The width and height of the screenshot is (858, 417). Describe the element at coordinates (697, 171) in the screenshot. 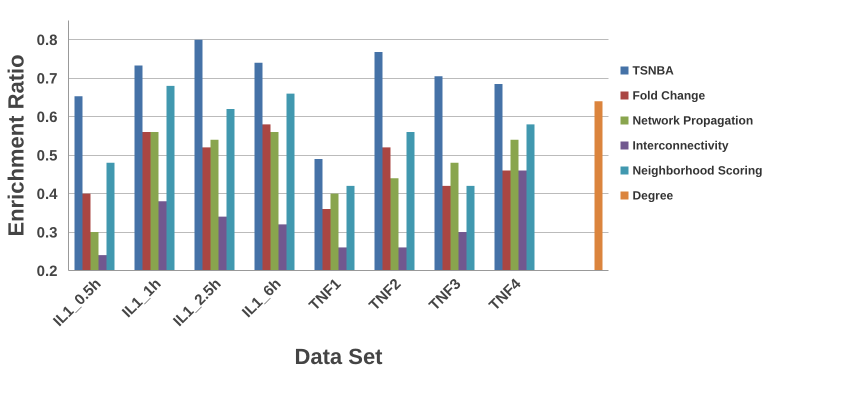

I see `legend-label: Neighborhood Scoring` at that location.